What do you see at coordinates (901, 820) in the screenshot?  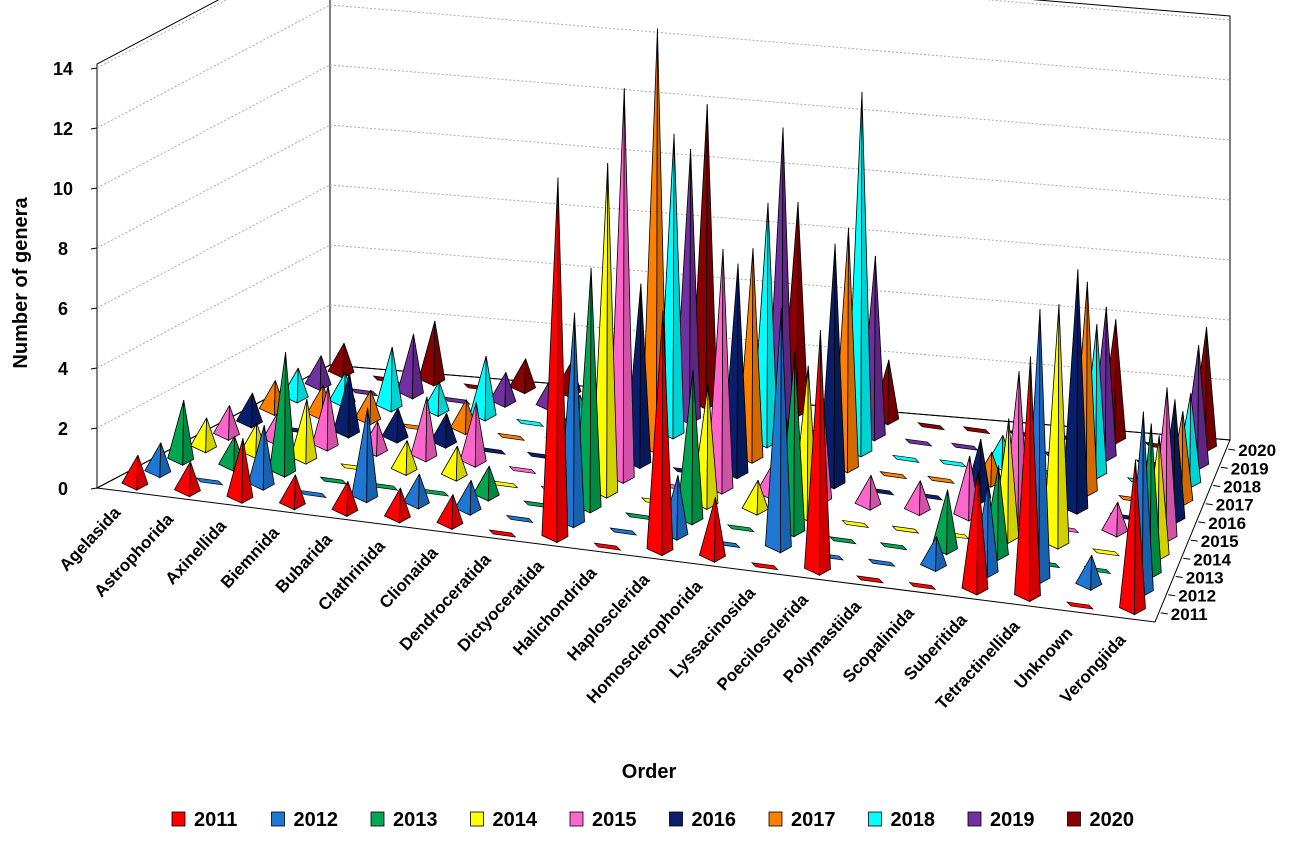 I see `legend-item: 2018` at bounding box center [901, 820].